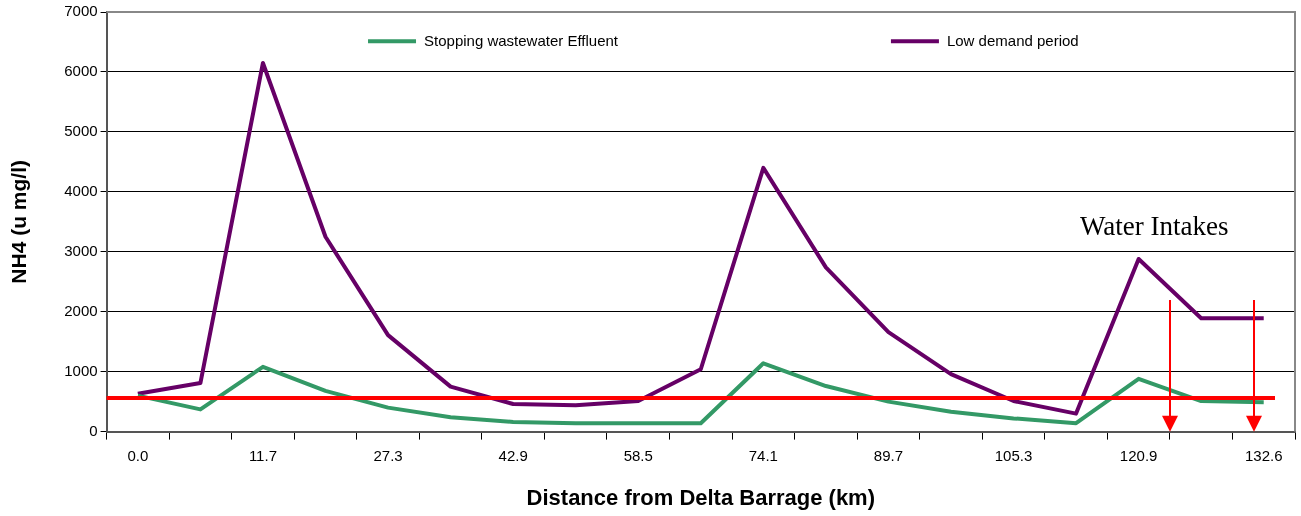  What do you see at coordinates (81, 190) in the screenshot?
I see `y-tick-label: 4000` at bounding box center [81, 190].